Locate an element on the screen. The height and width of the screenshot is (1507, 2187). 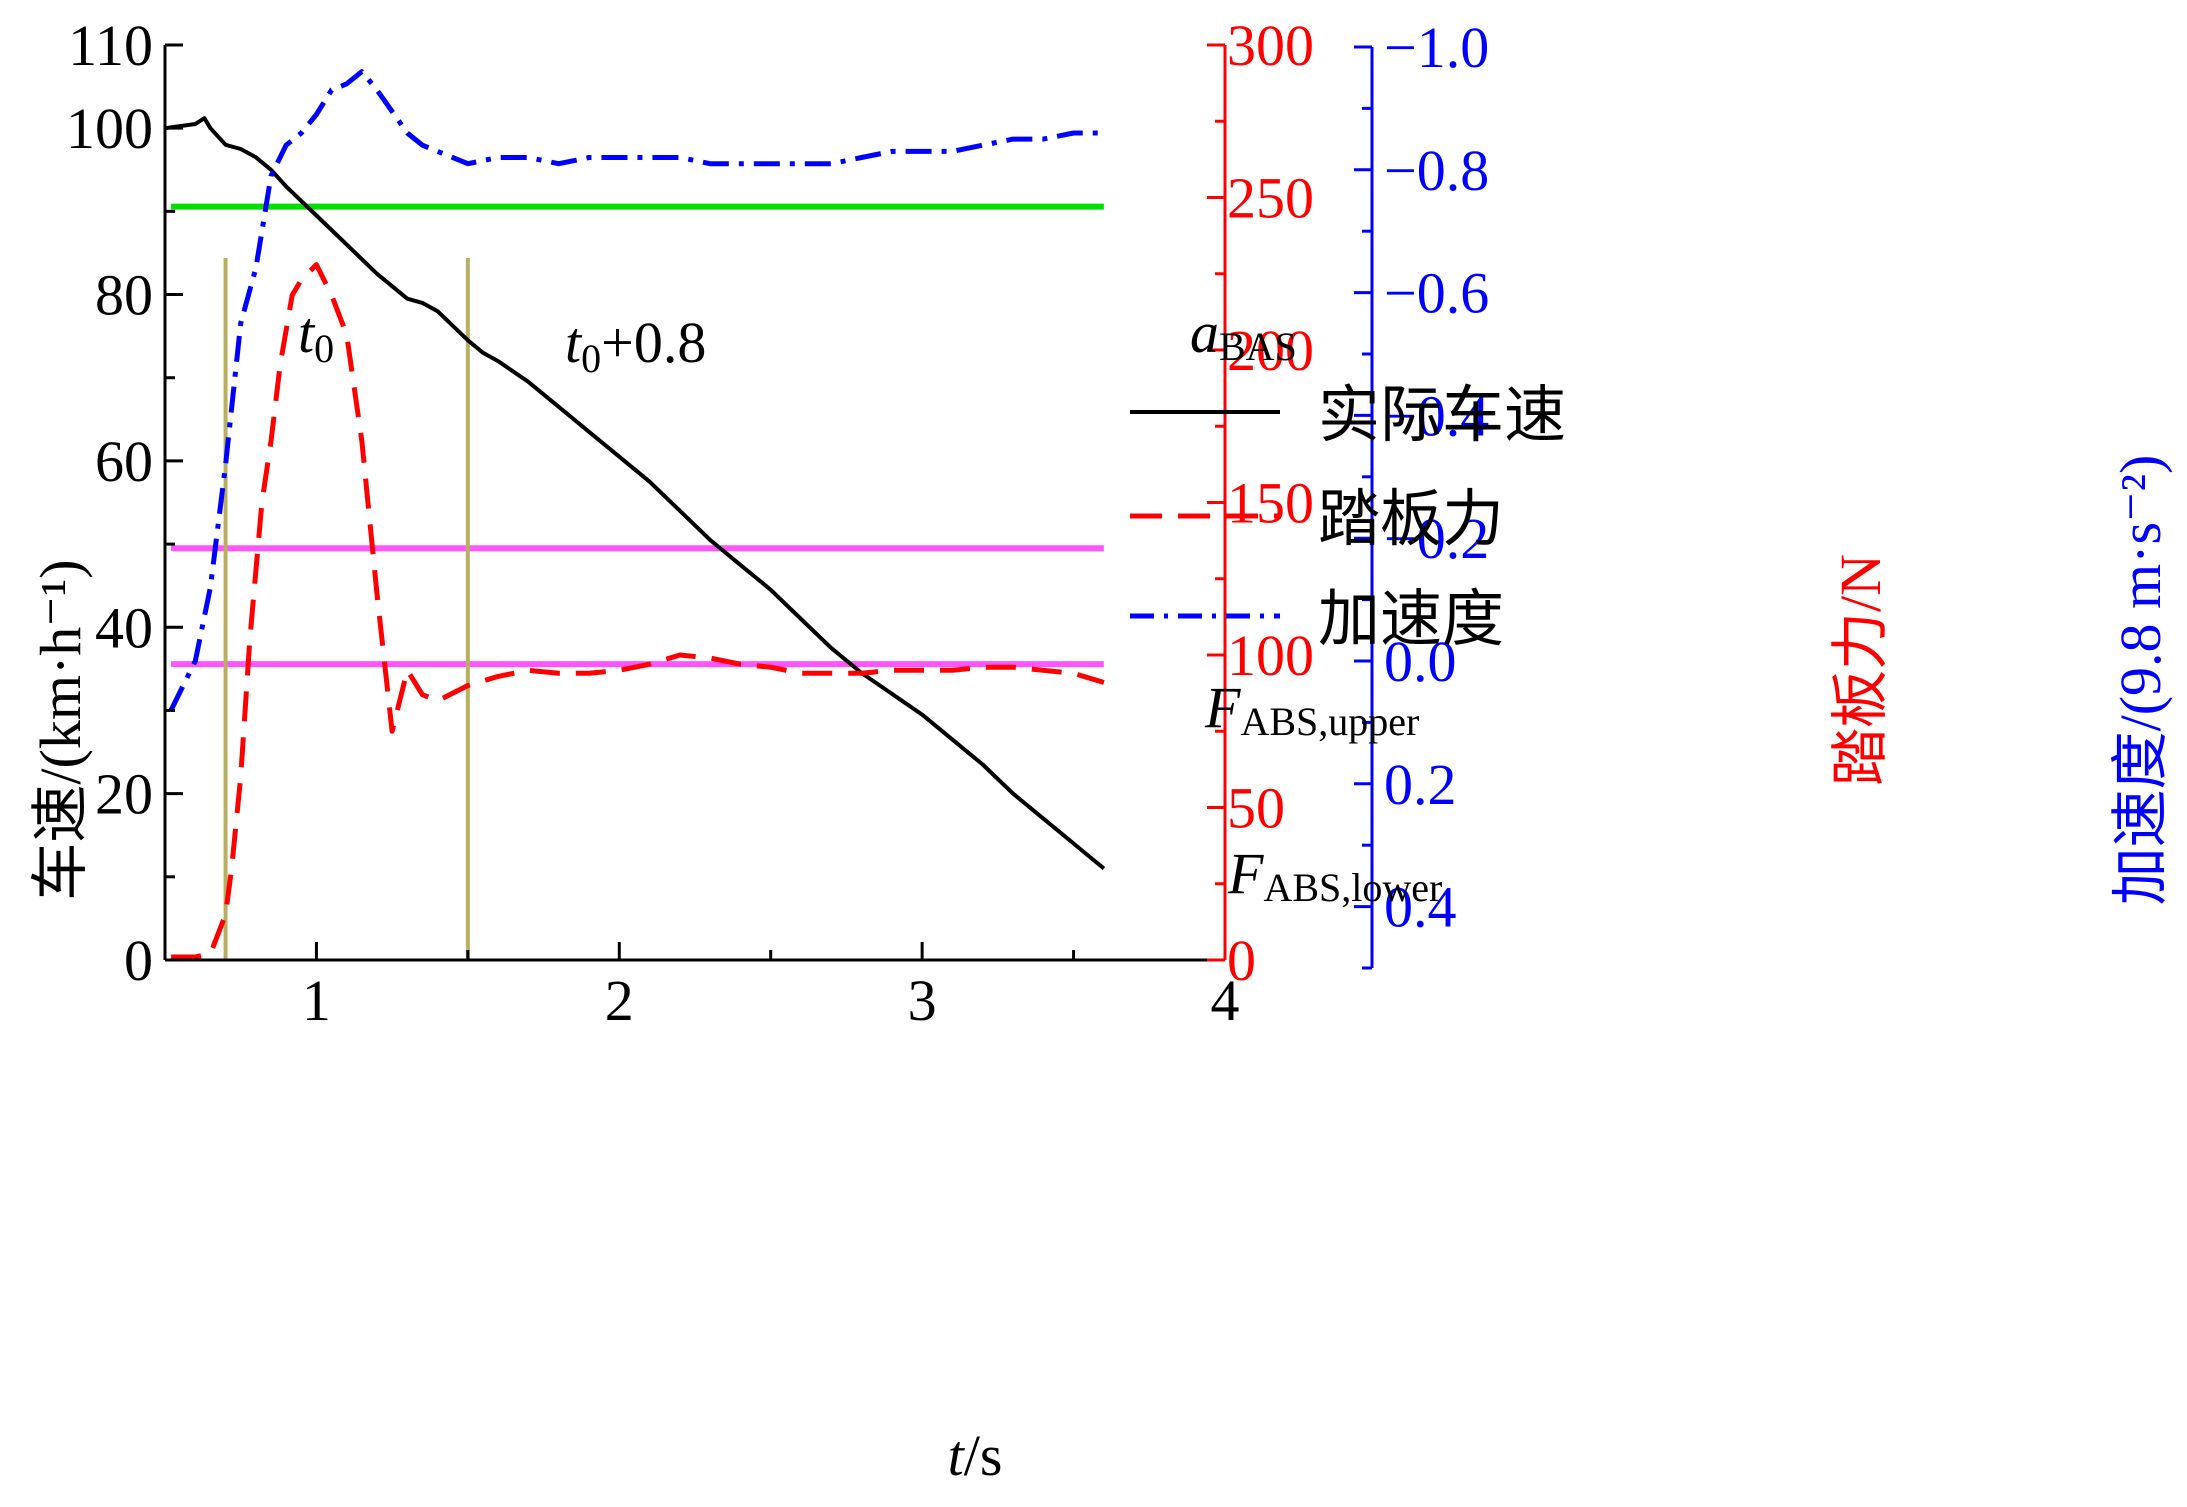
mid-tick-label: 50 is located at coordinates (1256, 808).